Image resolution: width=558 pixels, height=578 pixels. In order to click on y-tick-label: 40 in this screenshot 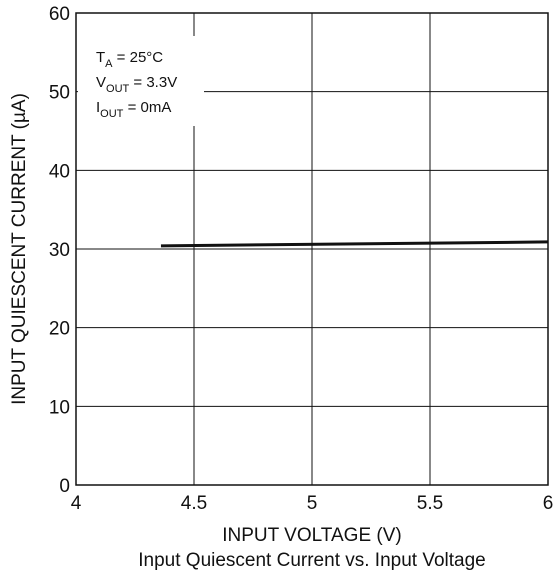, I will do `click(59, 171)`.